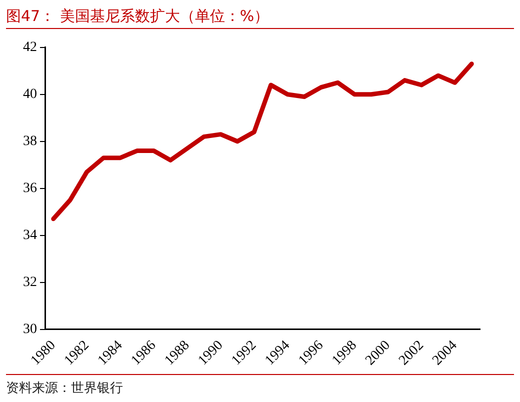  Describe the element at coordinates (30, 48) in the screenshot. I see `y-tick-label: 42` at that location.